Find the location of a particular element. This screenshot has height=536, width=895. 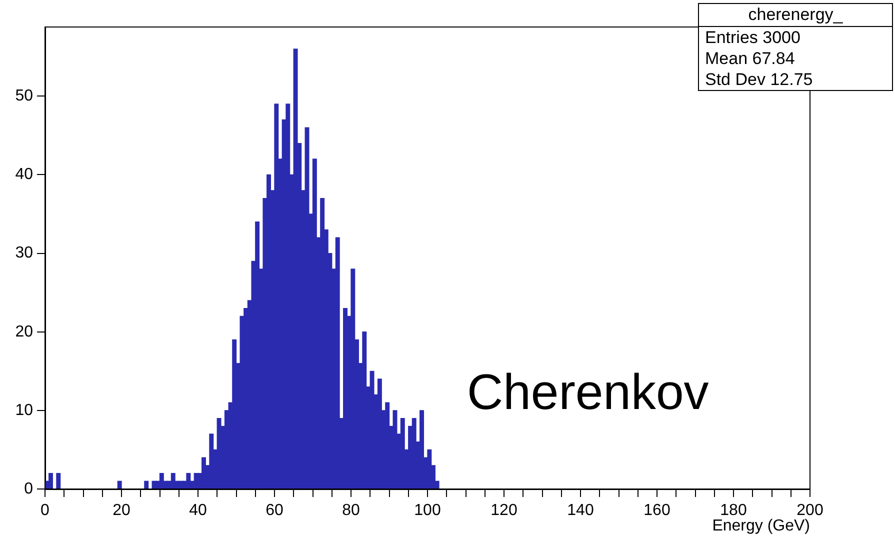

x-tick-label: 60 is located at coordinates (275, 511).